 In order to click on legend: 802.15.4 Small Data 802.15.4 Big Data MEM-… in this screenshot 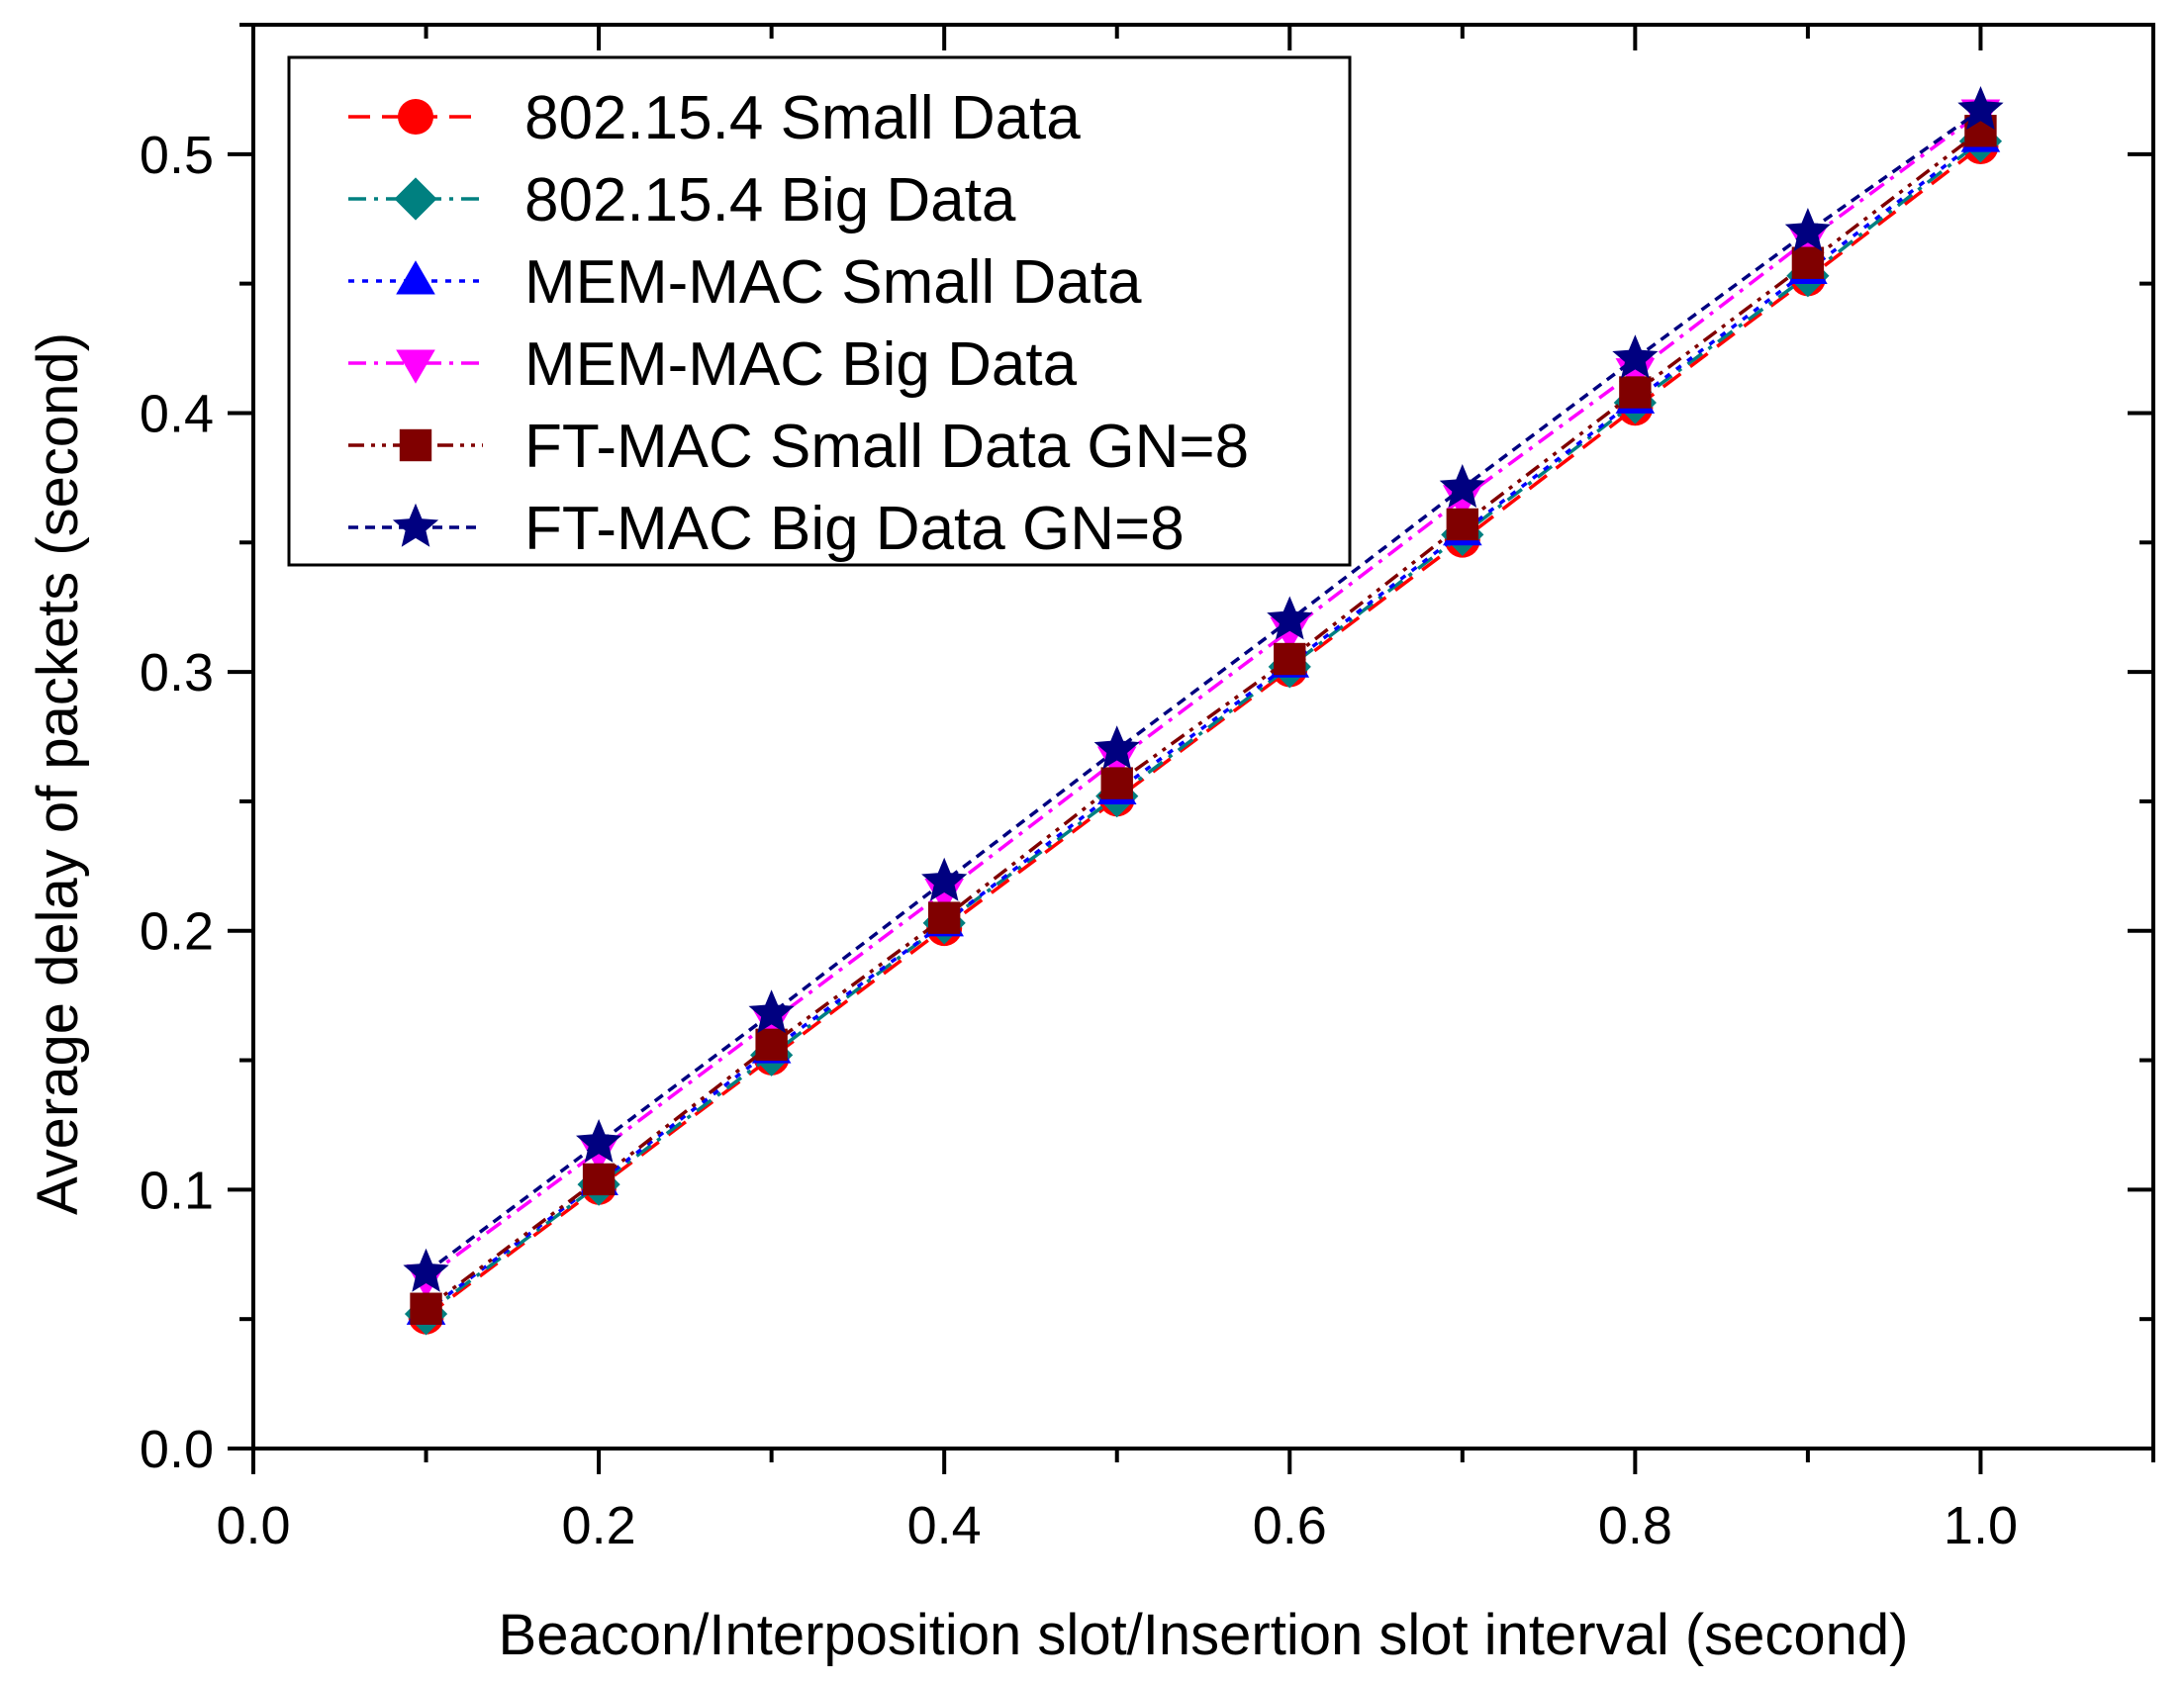, I will do `click(819, 311)`.